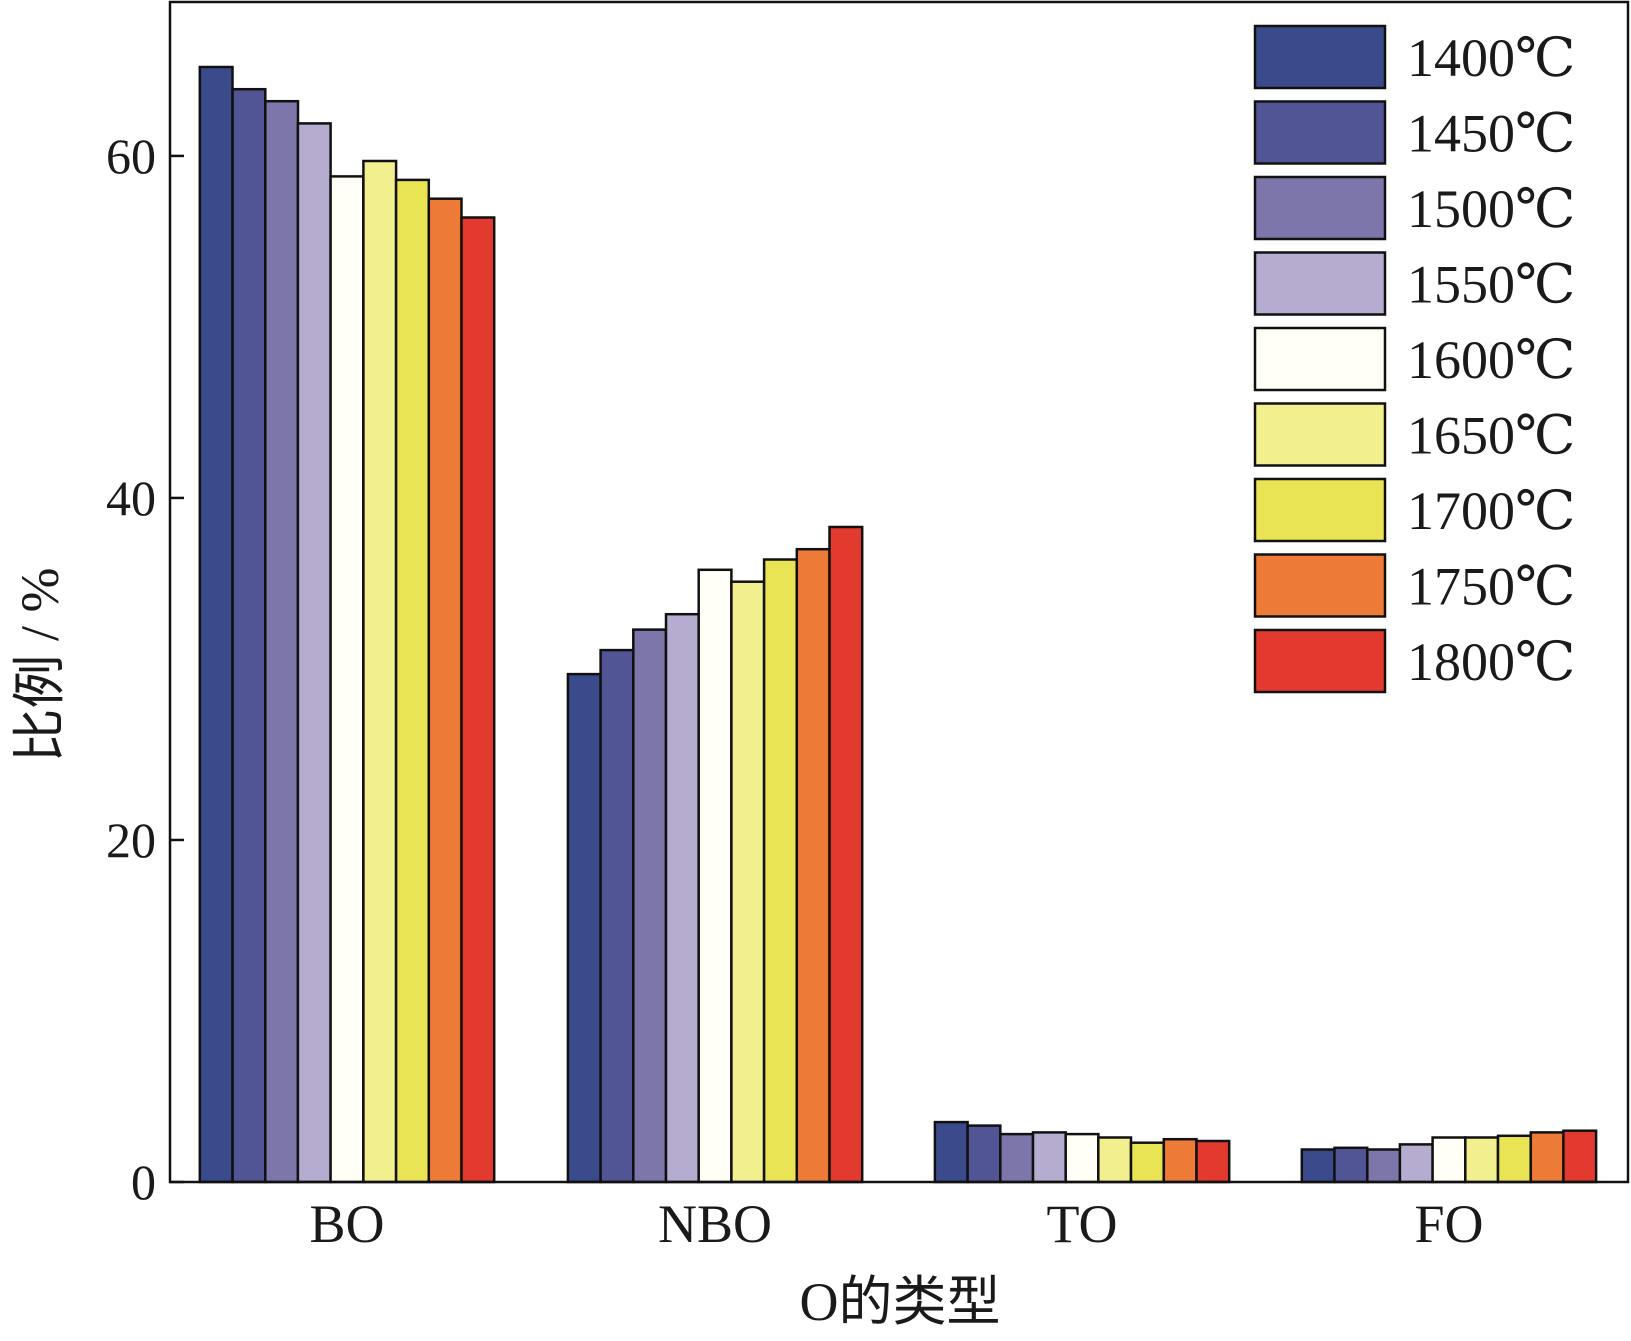  I want to click on y-tick-label-0: 0, so click(143, 1182).